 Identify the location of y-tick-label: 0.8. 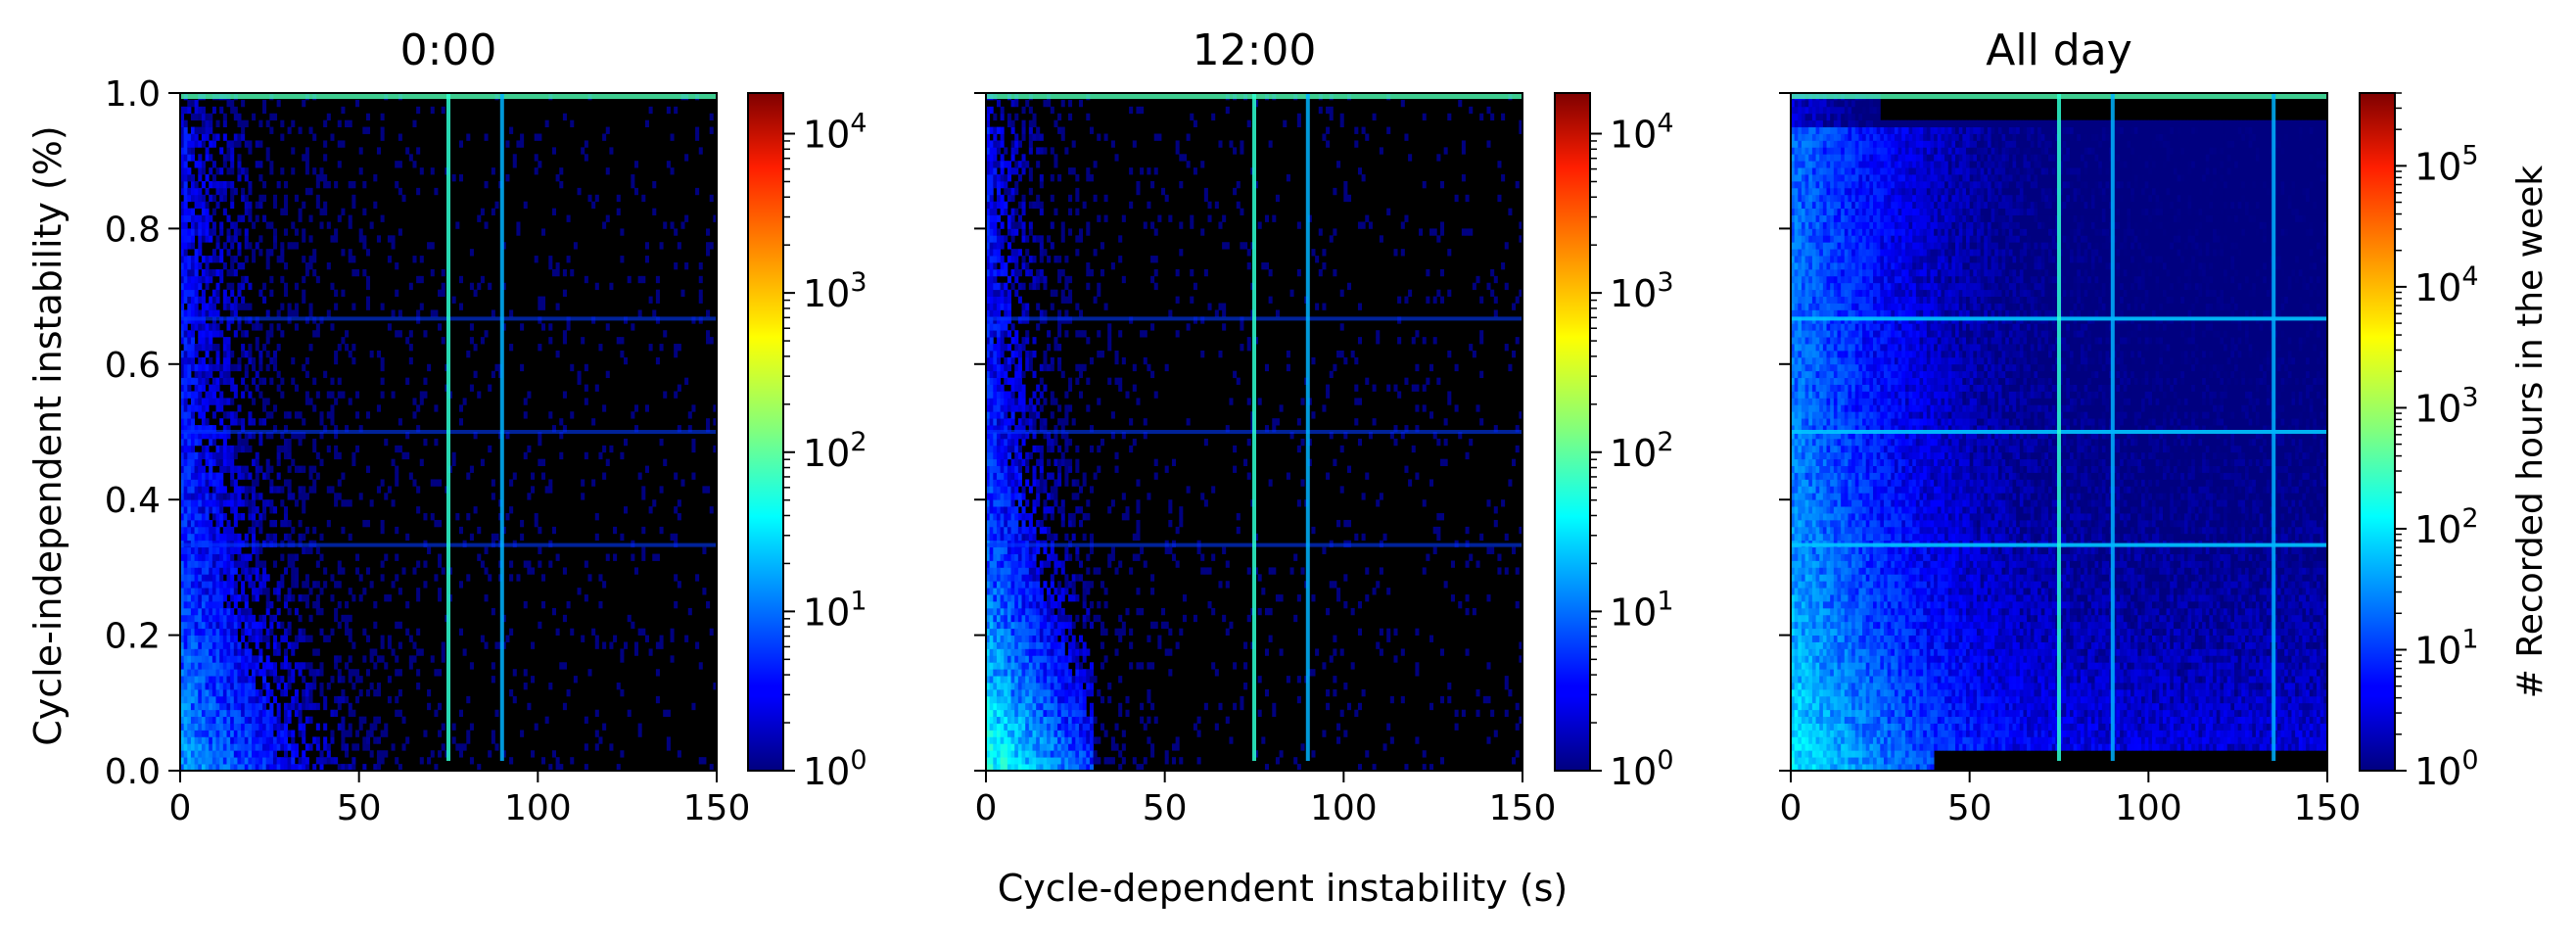
(133, 230).